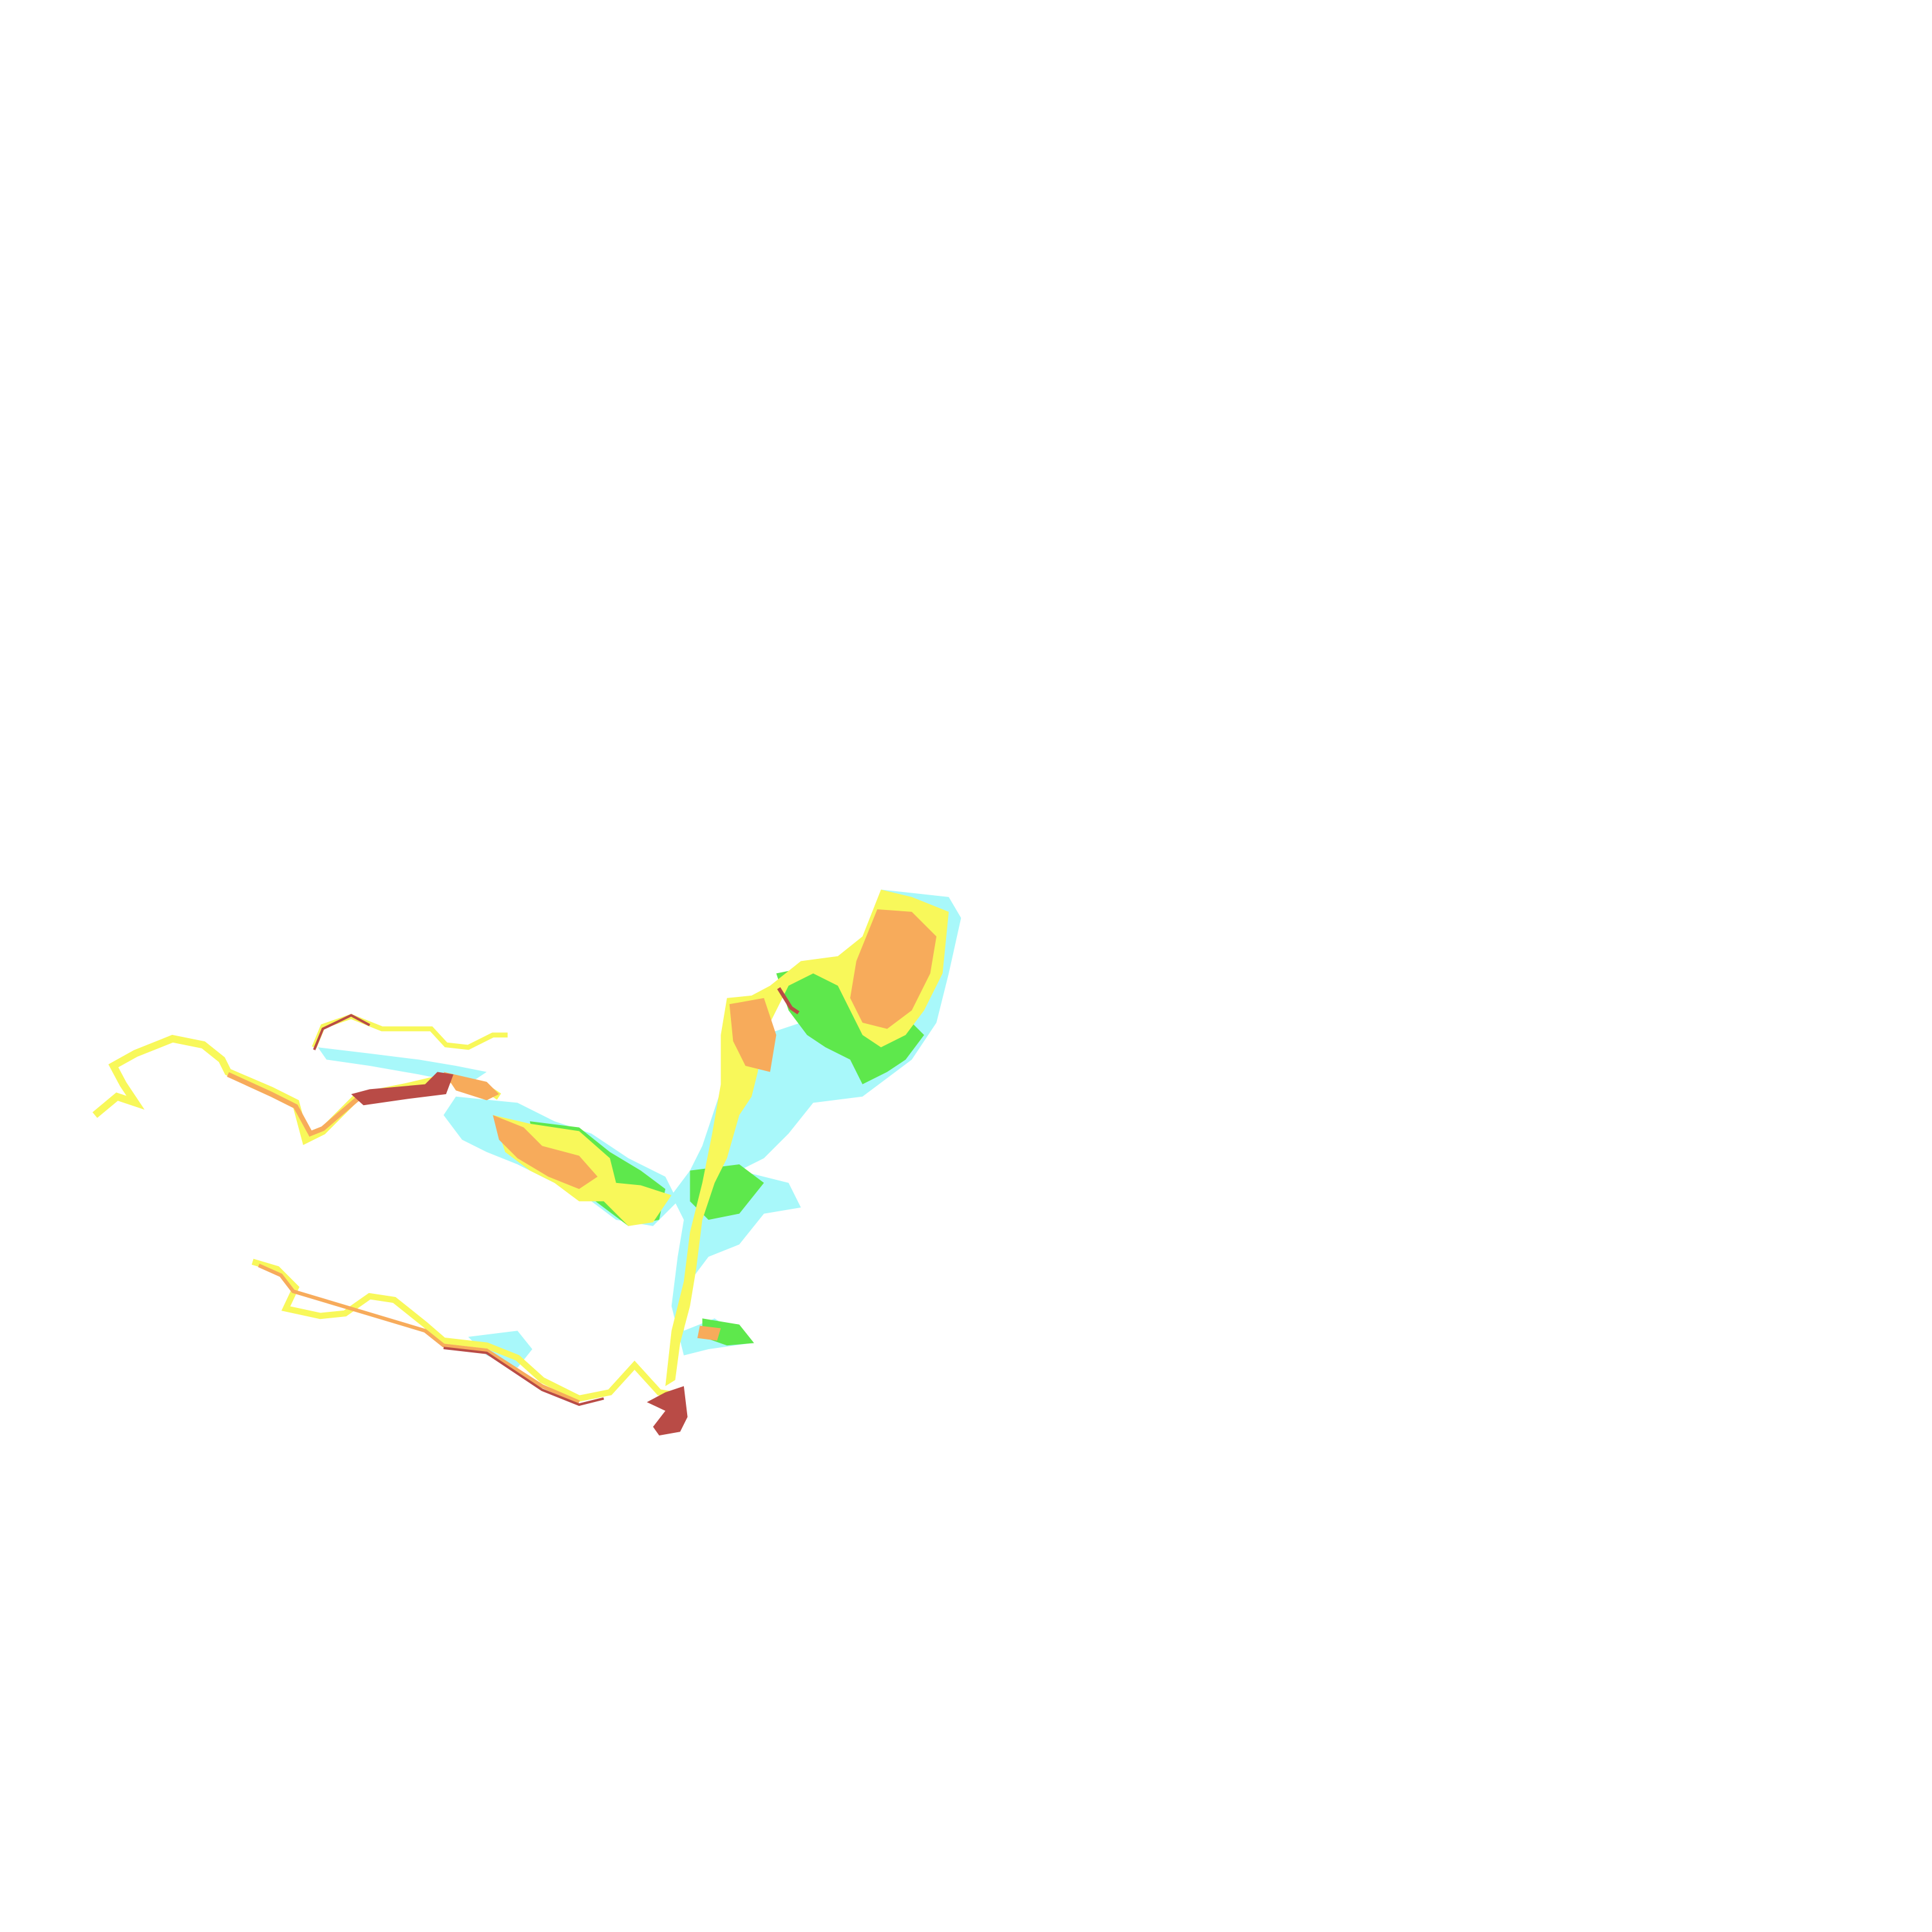 Image resolution: width=1932 pixels, height=1932 pixels. What do you see at coordinates (341, 1032) in the screenshot?
I see `strip-red-loop` at bounding box center [341, 1032].